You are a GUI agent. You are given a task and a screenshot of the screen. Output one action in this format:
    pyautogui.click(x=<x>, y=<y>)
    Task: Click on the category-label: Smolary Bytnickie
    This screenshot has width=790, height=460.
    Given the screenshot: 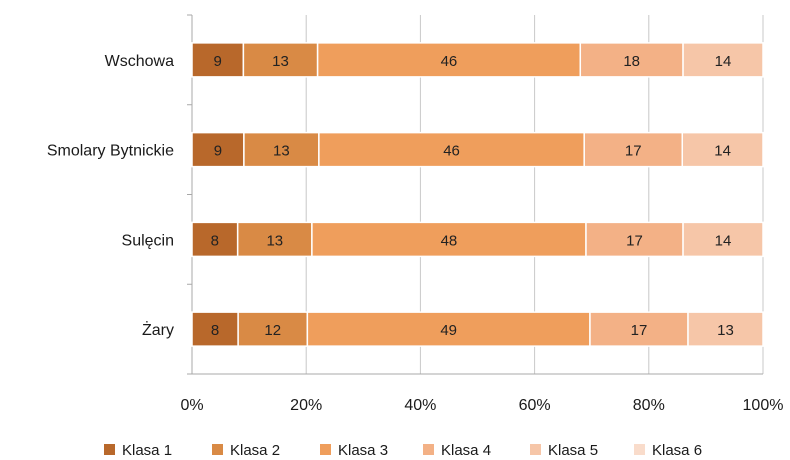 What is the action you would take?
    pyautogui.click(x=110, y=151)
    